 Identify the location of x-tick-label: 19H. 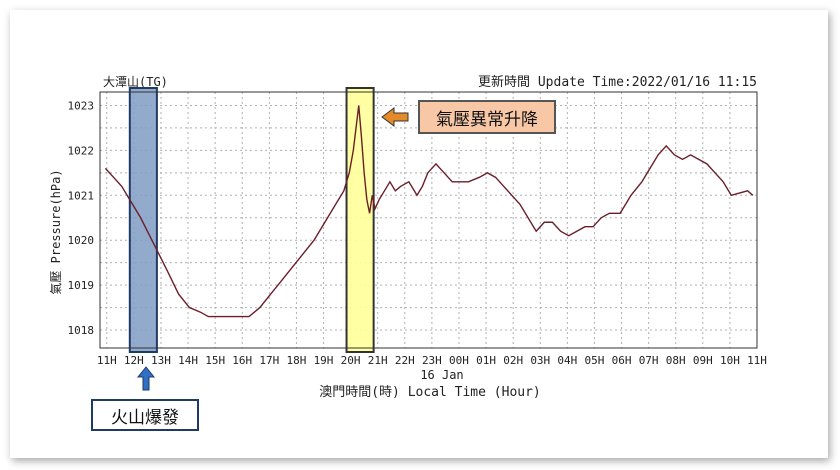
(324, 360).